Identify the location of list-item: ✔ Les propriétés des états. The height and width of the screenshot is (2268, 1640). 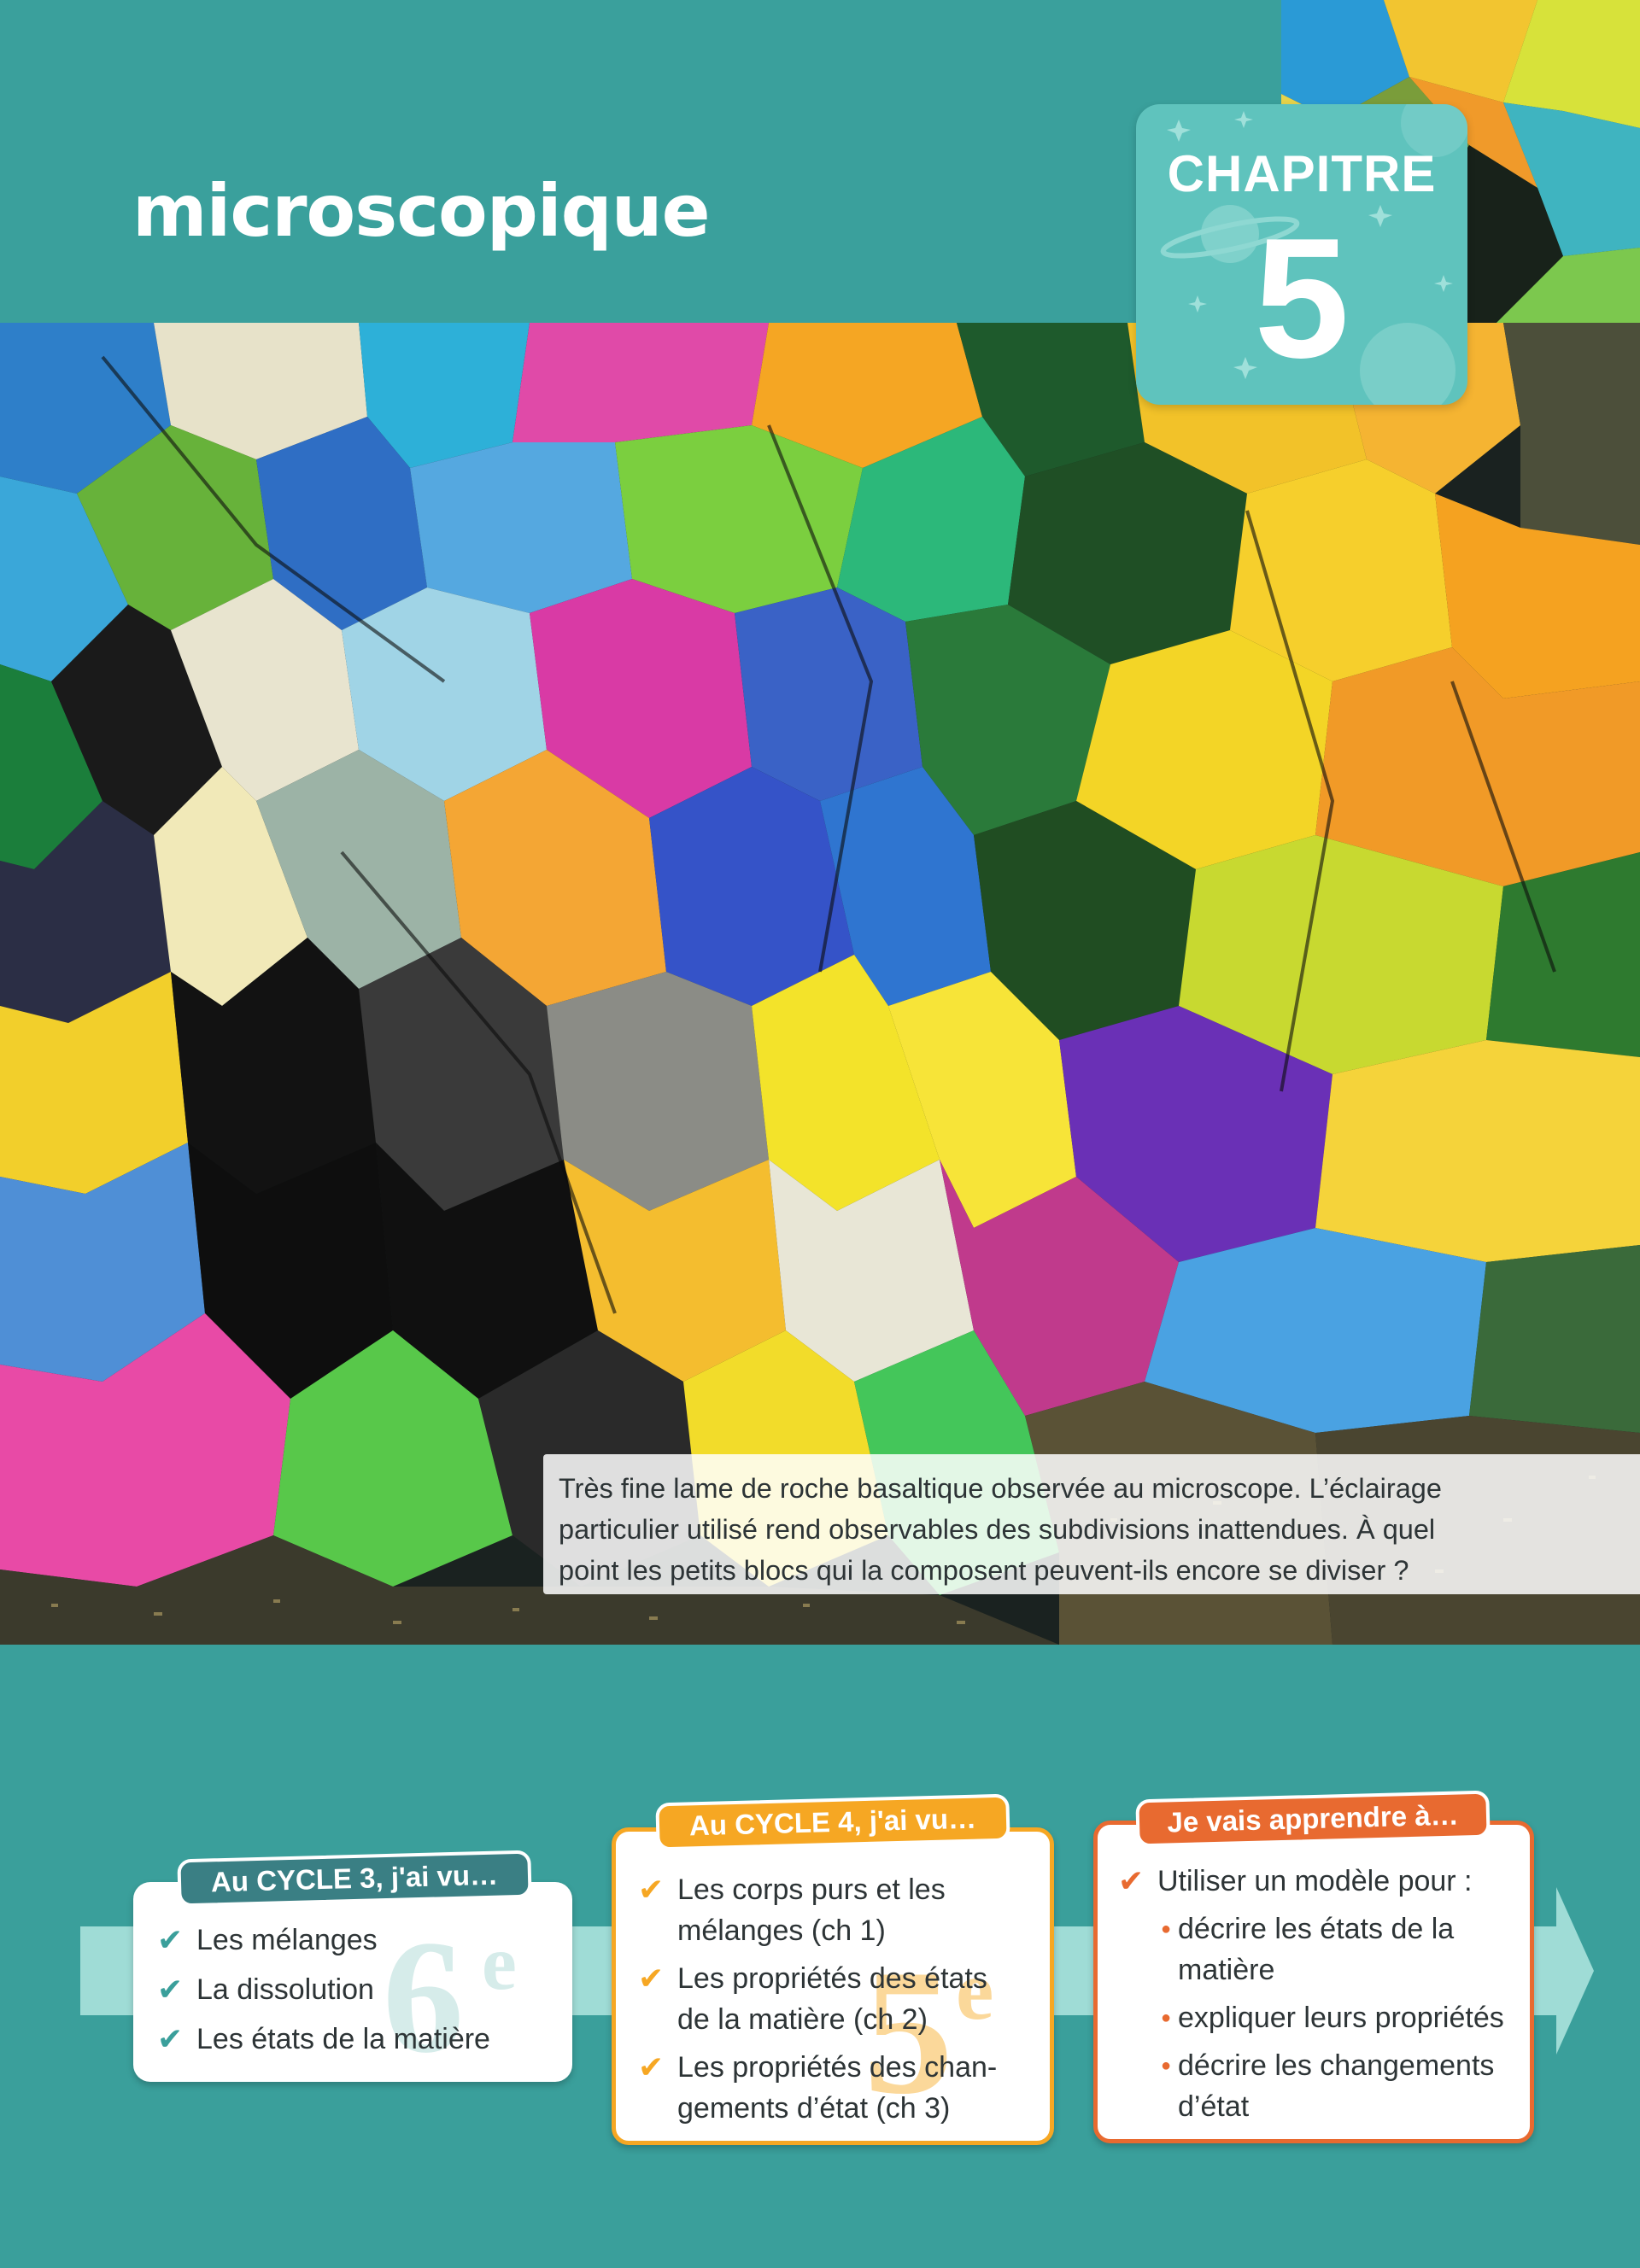
(812, 1978).